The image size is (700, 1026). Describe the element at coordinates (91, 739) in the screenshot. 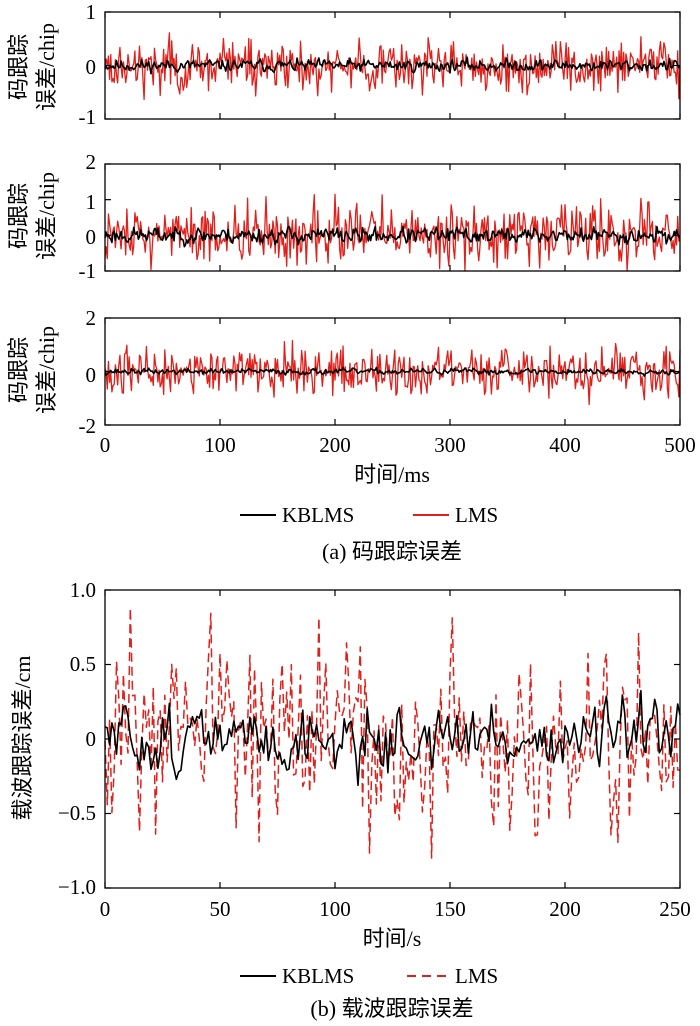

I see `panel-b-ytick-0: 0` at that location.